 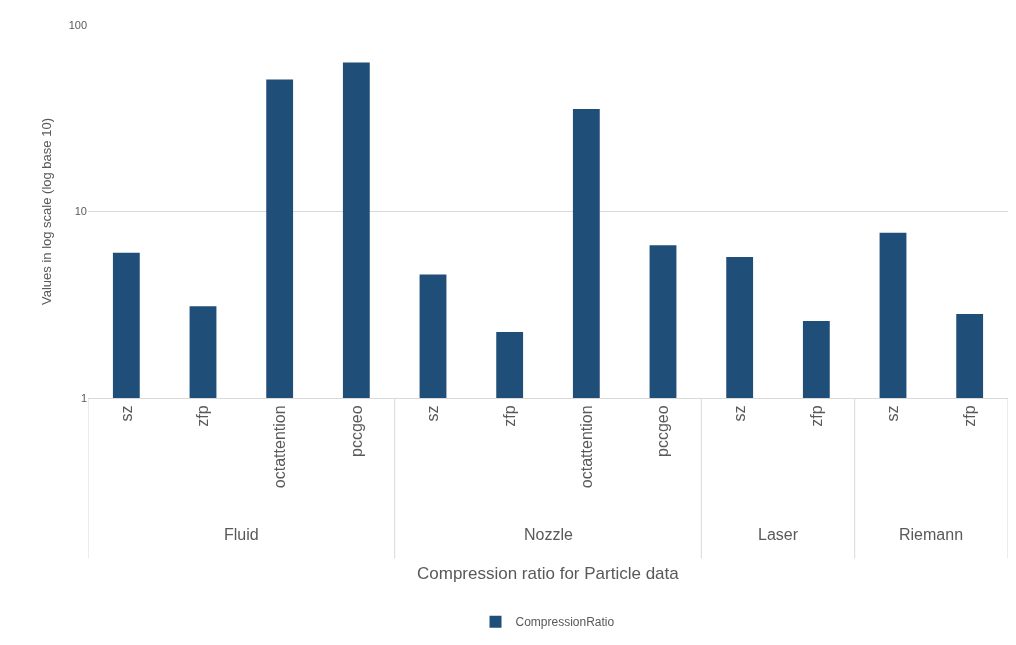 What do you see at coordinates (83, 397) in the screenshot?
I see `y-tick-label: 1` at bounding box center [83, 397].